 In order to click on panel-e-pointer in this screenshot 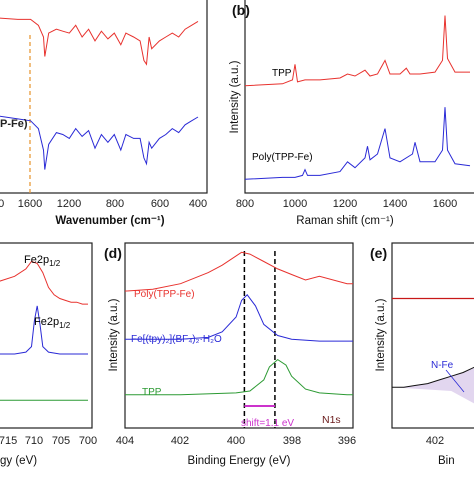, I will do `click(455, 381)`.